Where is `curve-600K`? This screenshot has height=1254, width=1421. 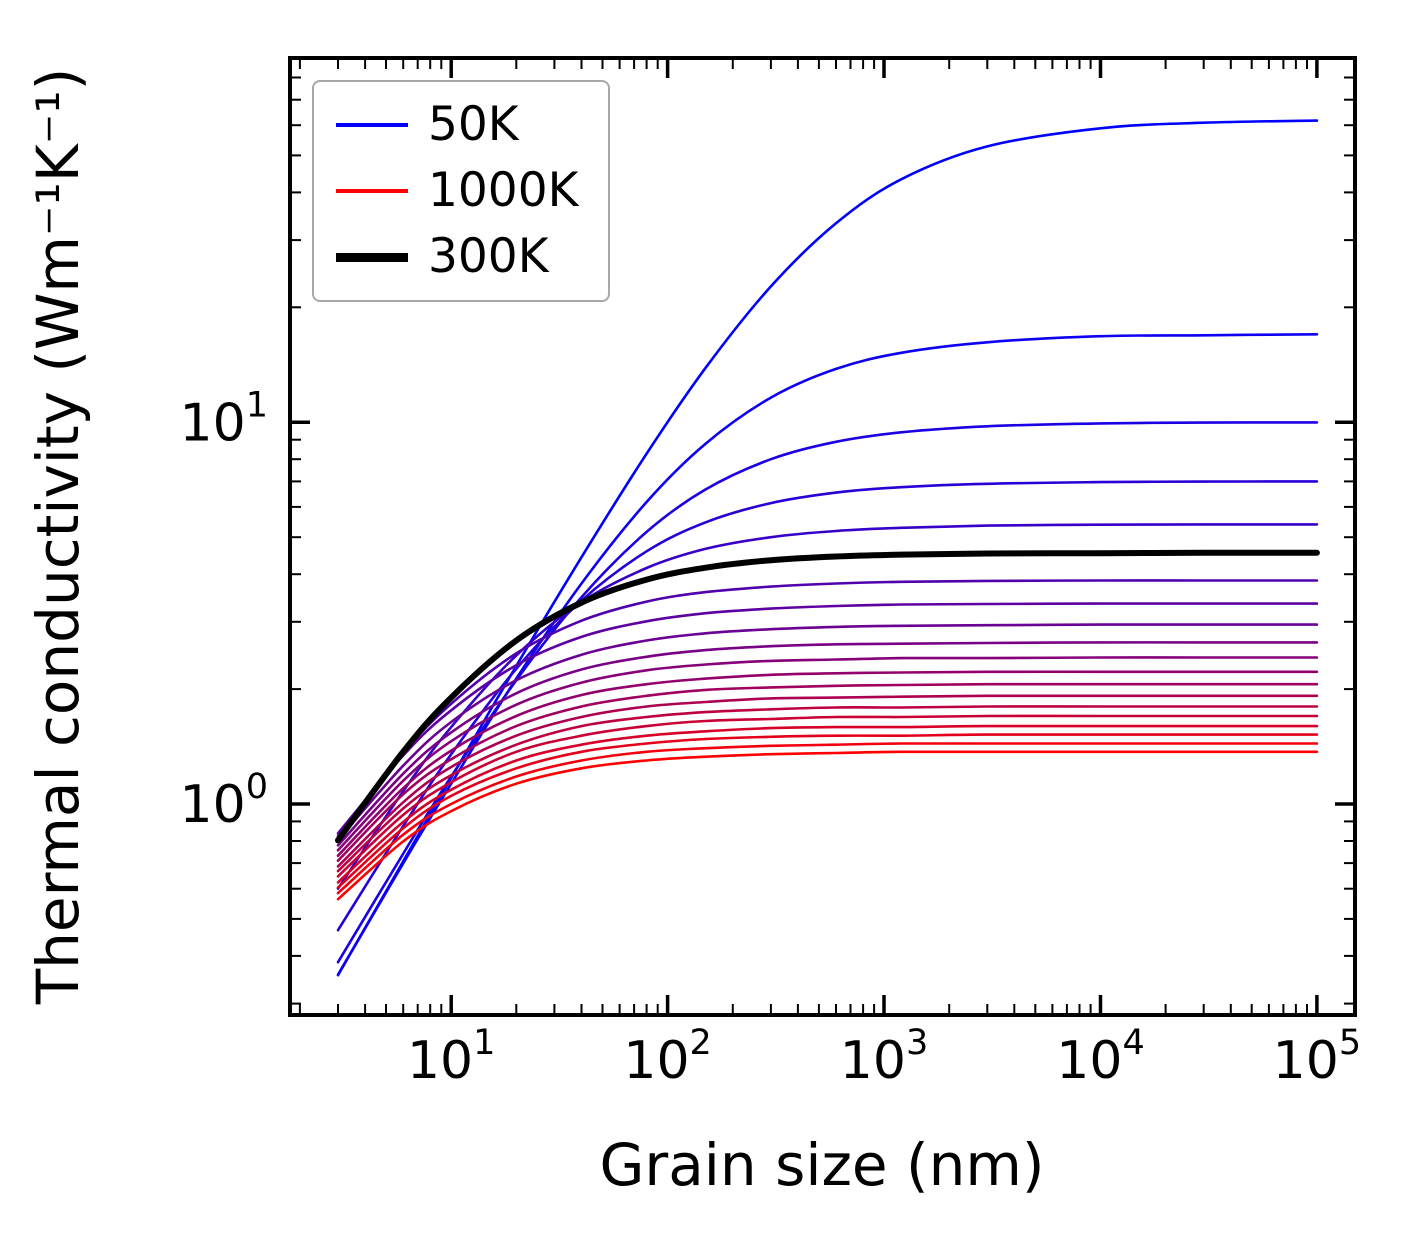
curve-600K is located at coordinates (827, 763).